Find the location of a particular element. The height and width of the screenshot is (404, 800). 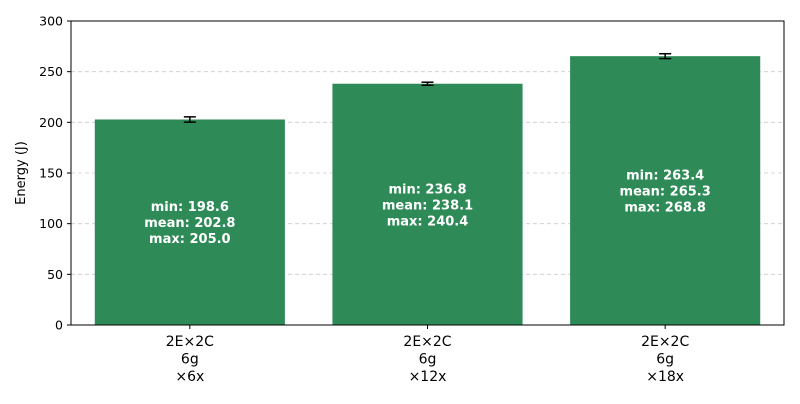

bar-data-label: max: 268.8 is located at coordinates (665, 208).